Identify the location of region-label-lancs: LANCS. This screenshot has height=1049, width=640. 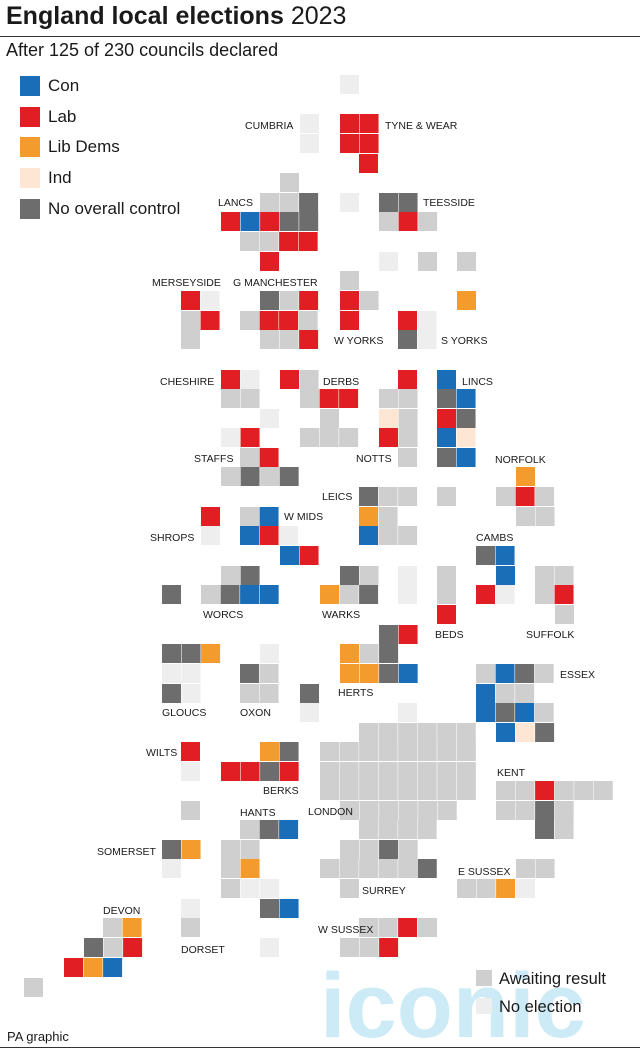
(235, 203).